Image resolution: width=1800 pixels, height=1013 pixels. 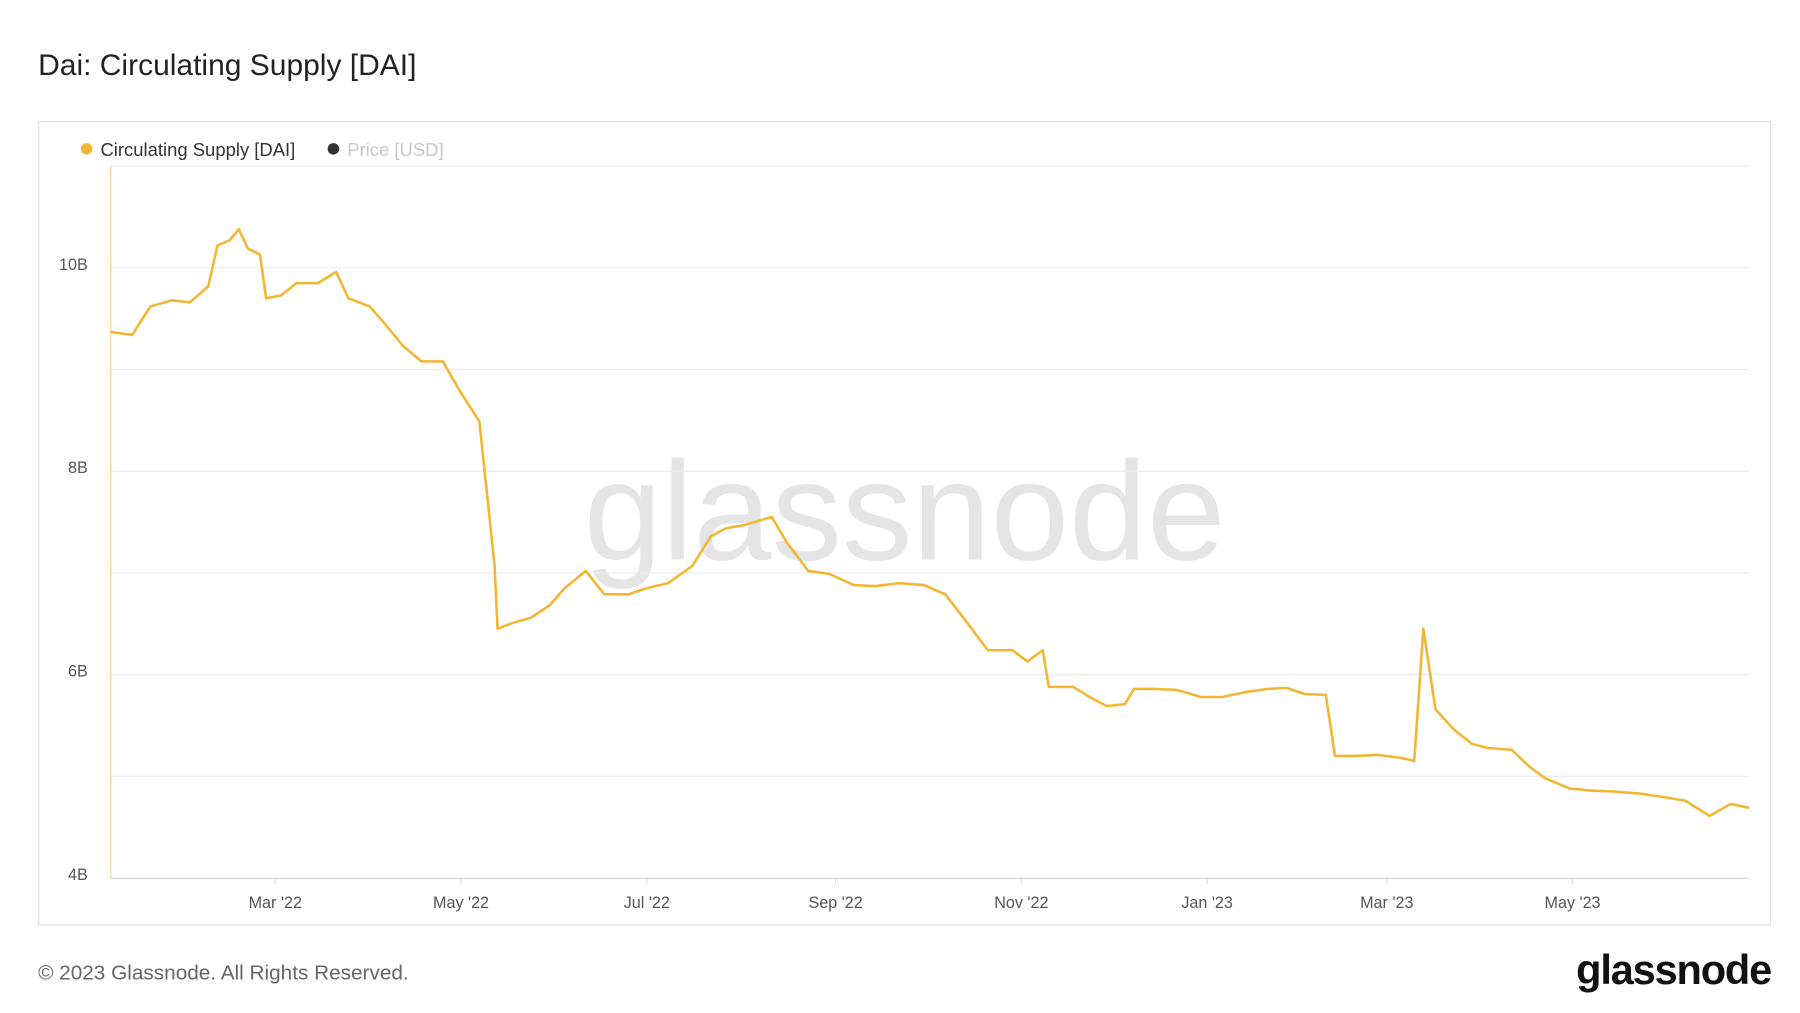 I want to click on legend-label: Price [USD], so click(x=395, y=149).